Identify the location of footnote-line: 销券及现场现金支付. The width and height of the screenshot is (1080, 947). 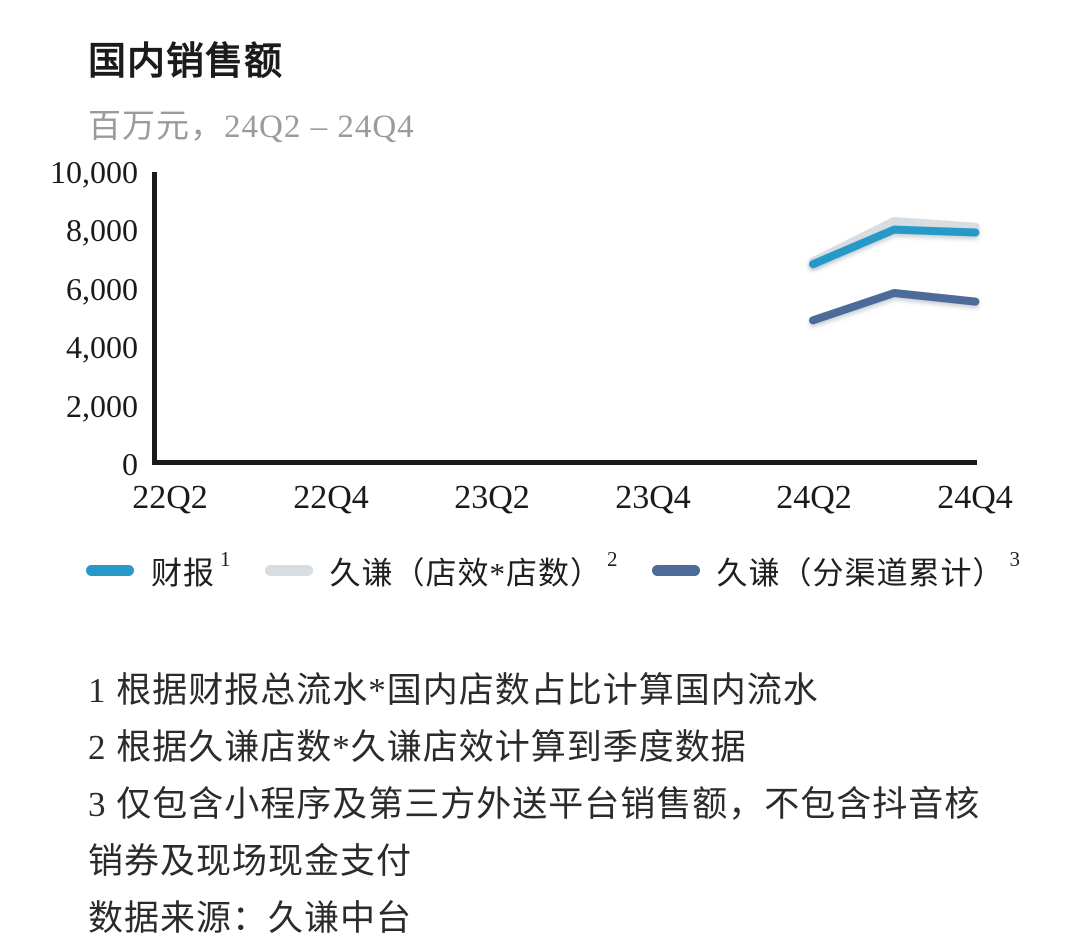
(250, 861).